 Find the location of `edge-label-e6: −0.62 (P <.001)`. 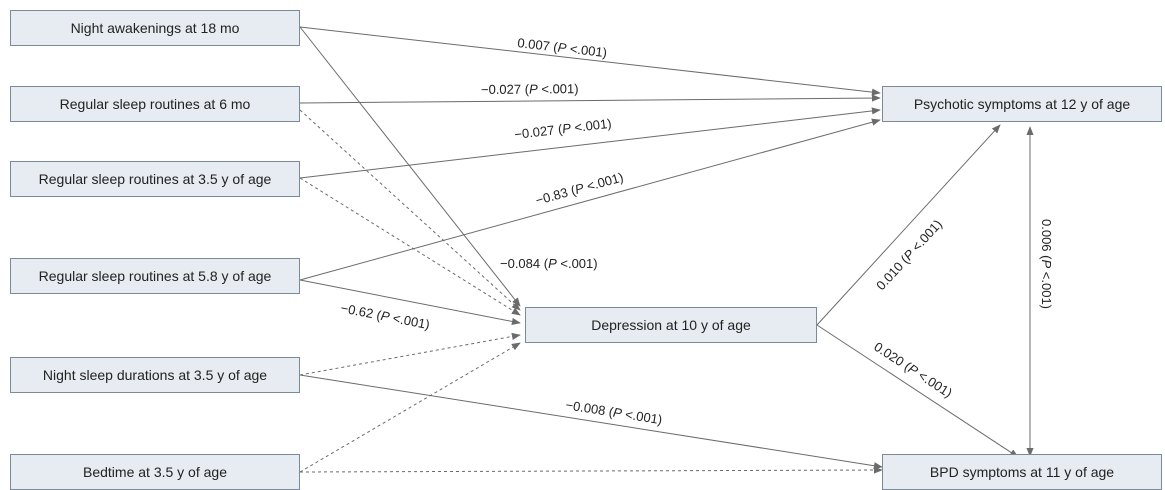

edge-label-e6: −0.62 (P <.001) is located at coordinates (385, 316).